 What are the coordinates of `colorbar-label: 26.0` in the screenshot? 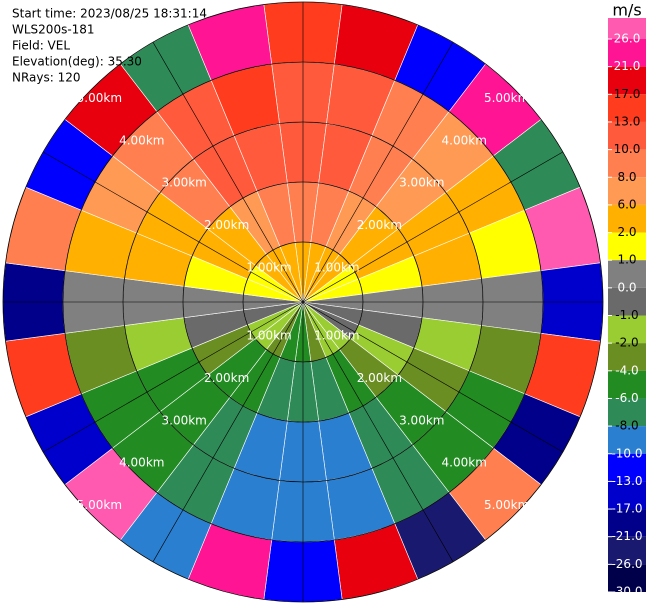 It's located at (627, 39).